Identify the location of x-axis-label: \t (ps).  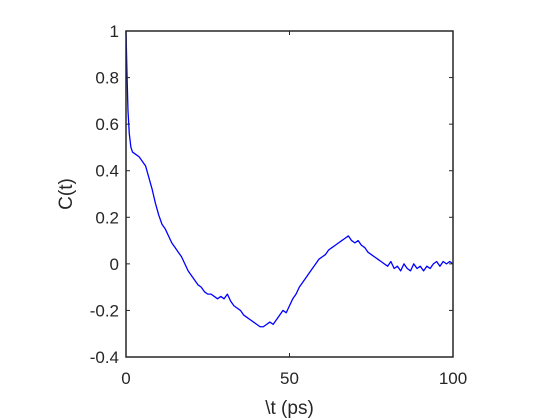
(289, 408).